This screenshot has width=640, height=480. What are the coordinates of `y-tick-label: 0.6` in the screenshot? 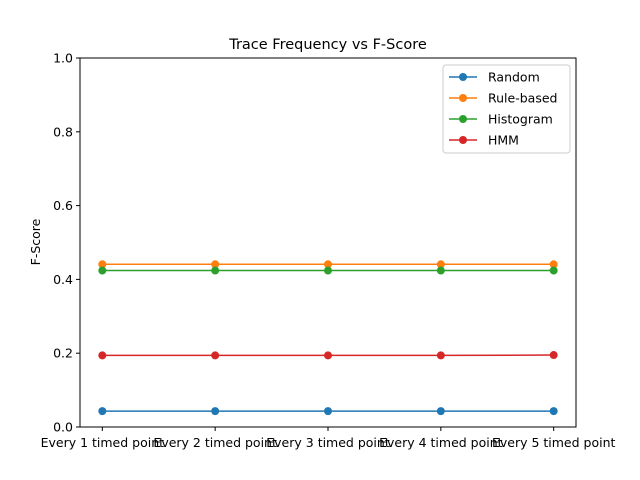 It's located at (63, 205).